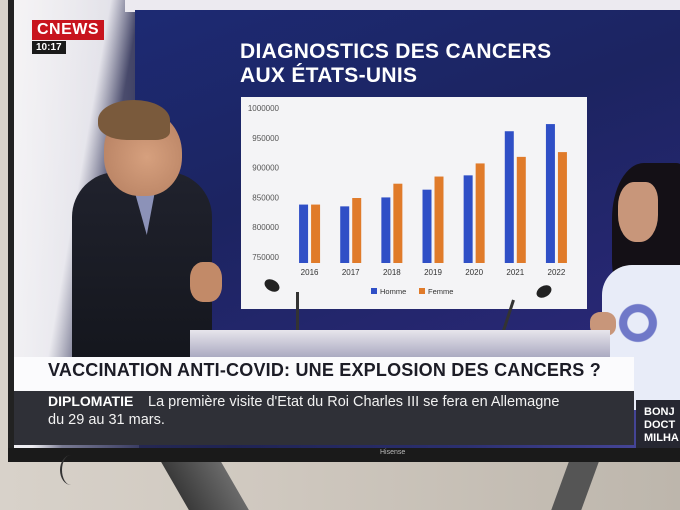 The image size is (680, 510). What do you see at coordinates (68, 30) in the screenshot?
I see `channel-logo: CNEWS` at bounding box center [68, 30].